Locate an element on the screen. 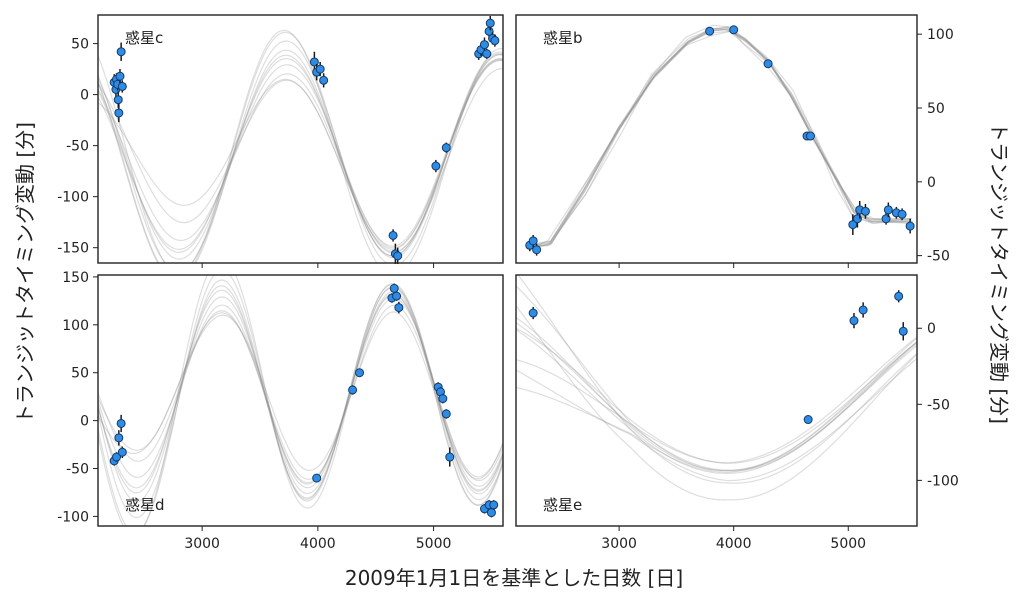  y-tick-label: -150 is located at coordinates (73, 249).